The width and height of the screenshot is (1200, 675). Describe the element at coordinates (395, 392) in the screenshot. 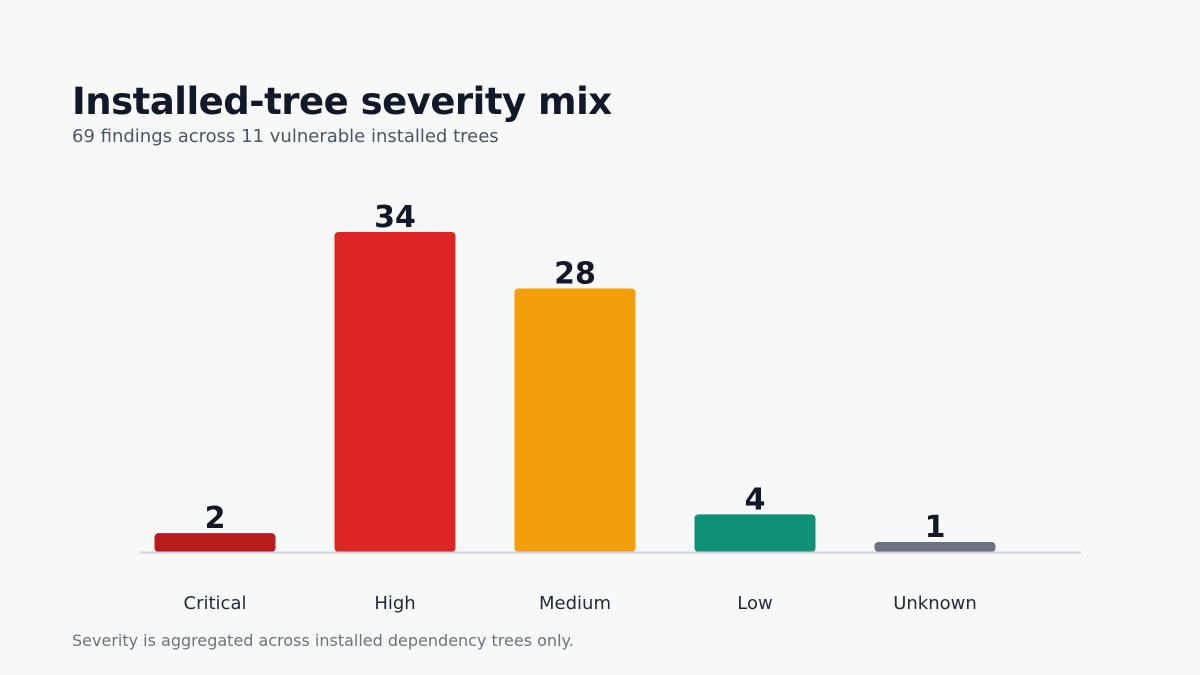

I see `bar-high` at that location.